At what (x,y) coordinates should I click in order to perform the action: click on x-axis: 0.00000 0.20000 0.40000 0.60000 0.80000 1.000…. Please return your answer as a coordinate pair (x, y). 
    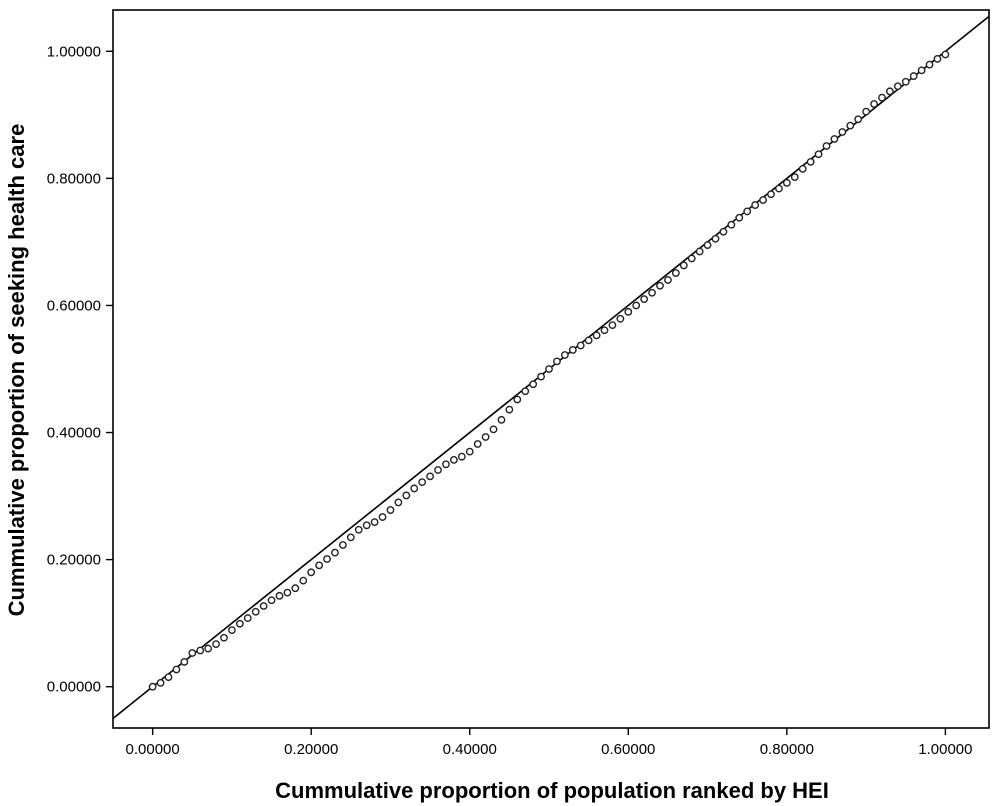
    Looking at the image, I should click on (549, 743).